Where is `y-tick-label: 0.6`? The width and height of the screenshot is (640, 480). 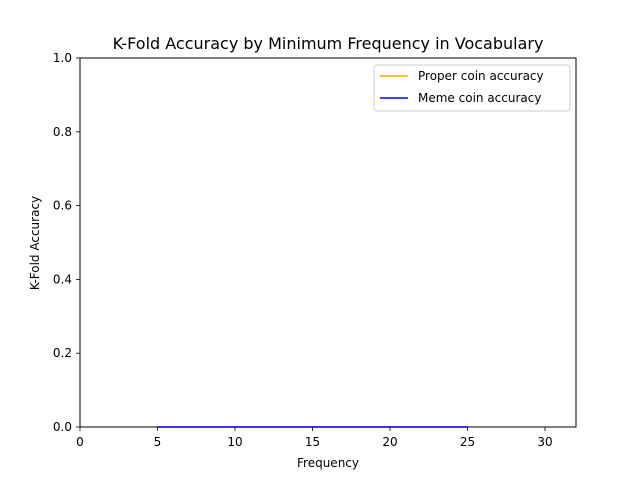 y-tick-label: 0.6 is located at coordinates (62, 206).